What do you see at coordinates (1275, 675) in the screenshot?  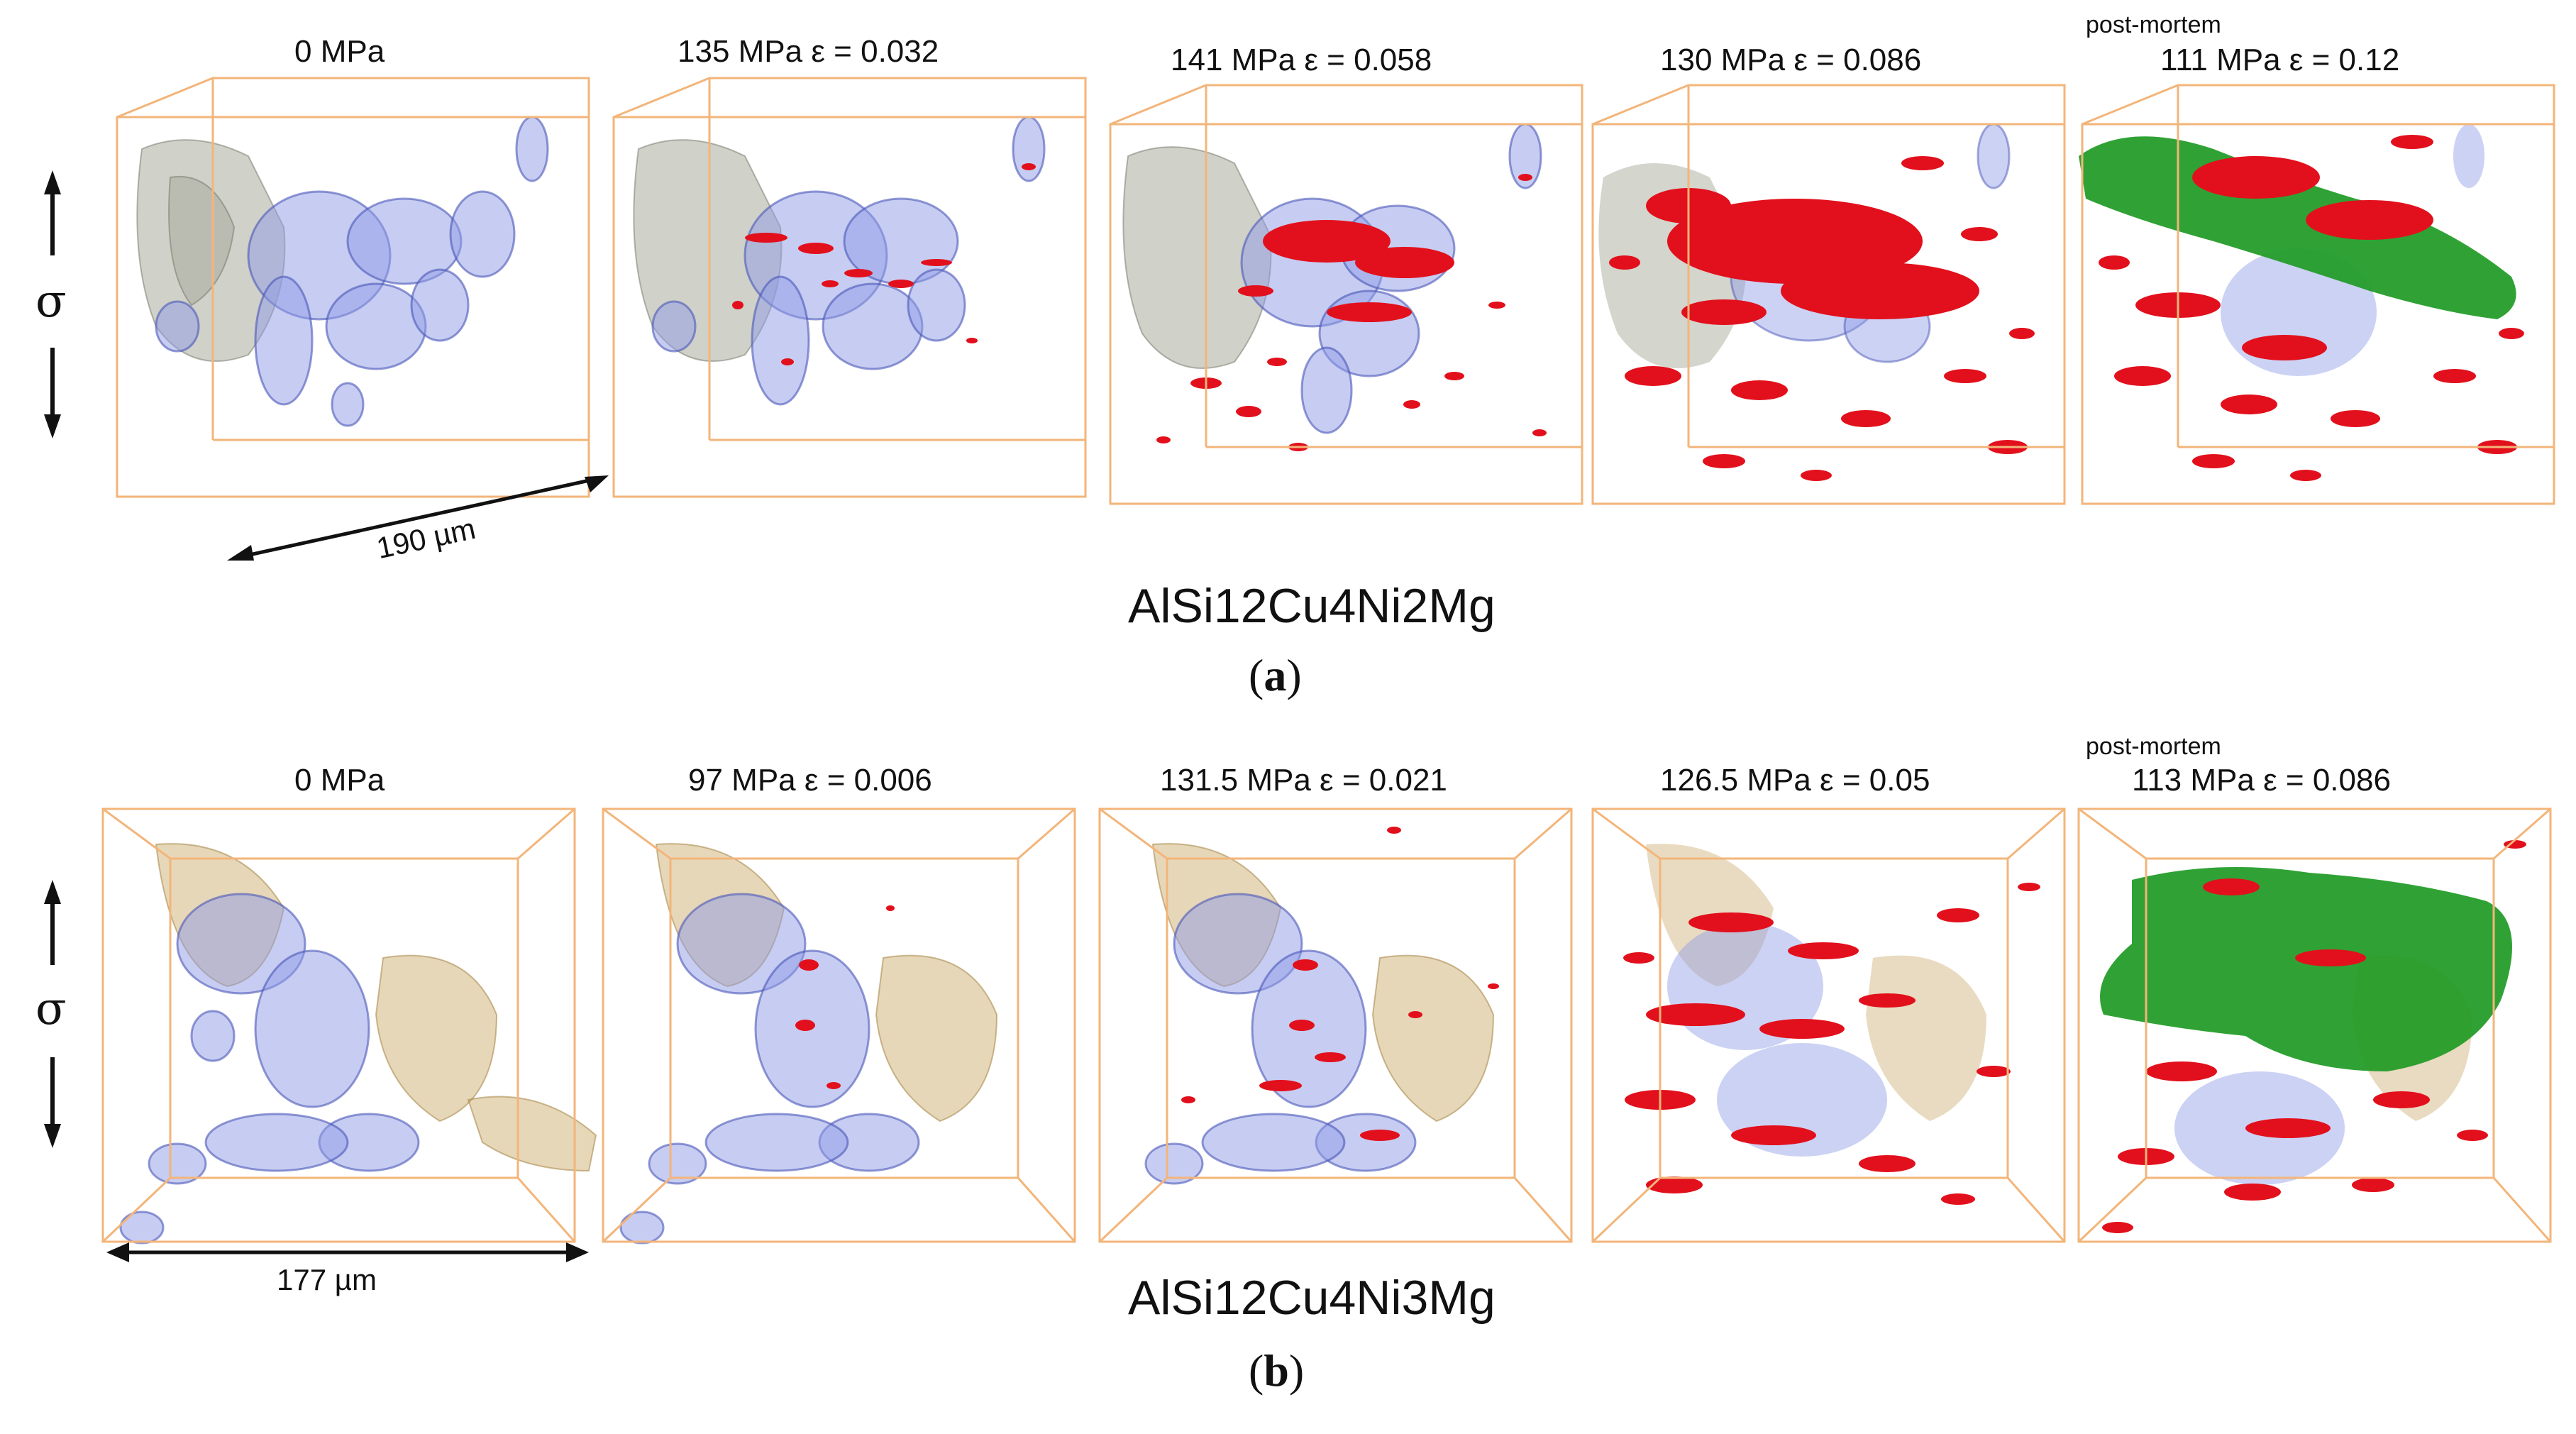 I see `subfigure-label-a: (a)` at bounding box center [1275, 675].